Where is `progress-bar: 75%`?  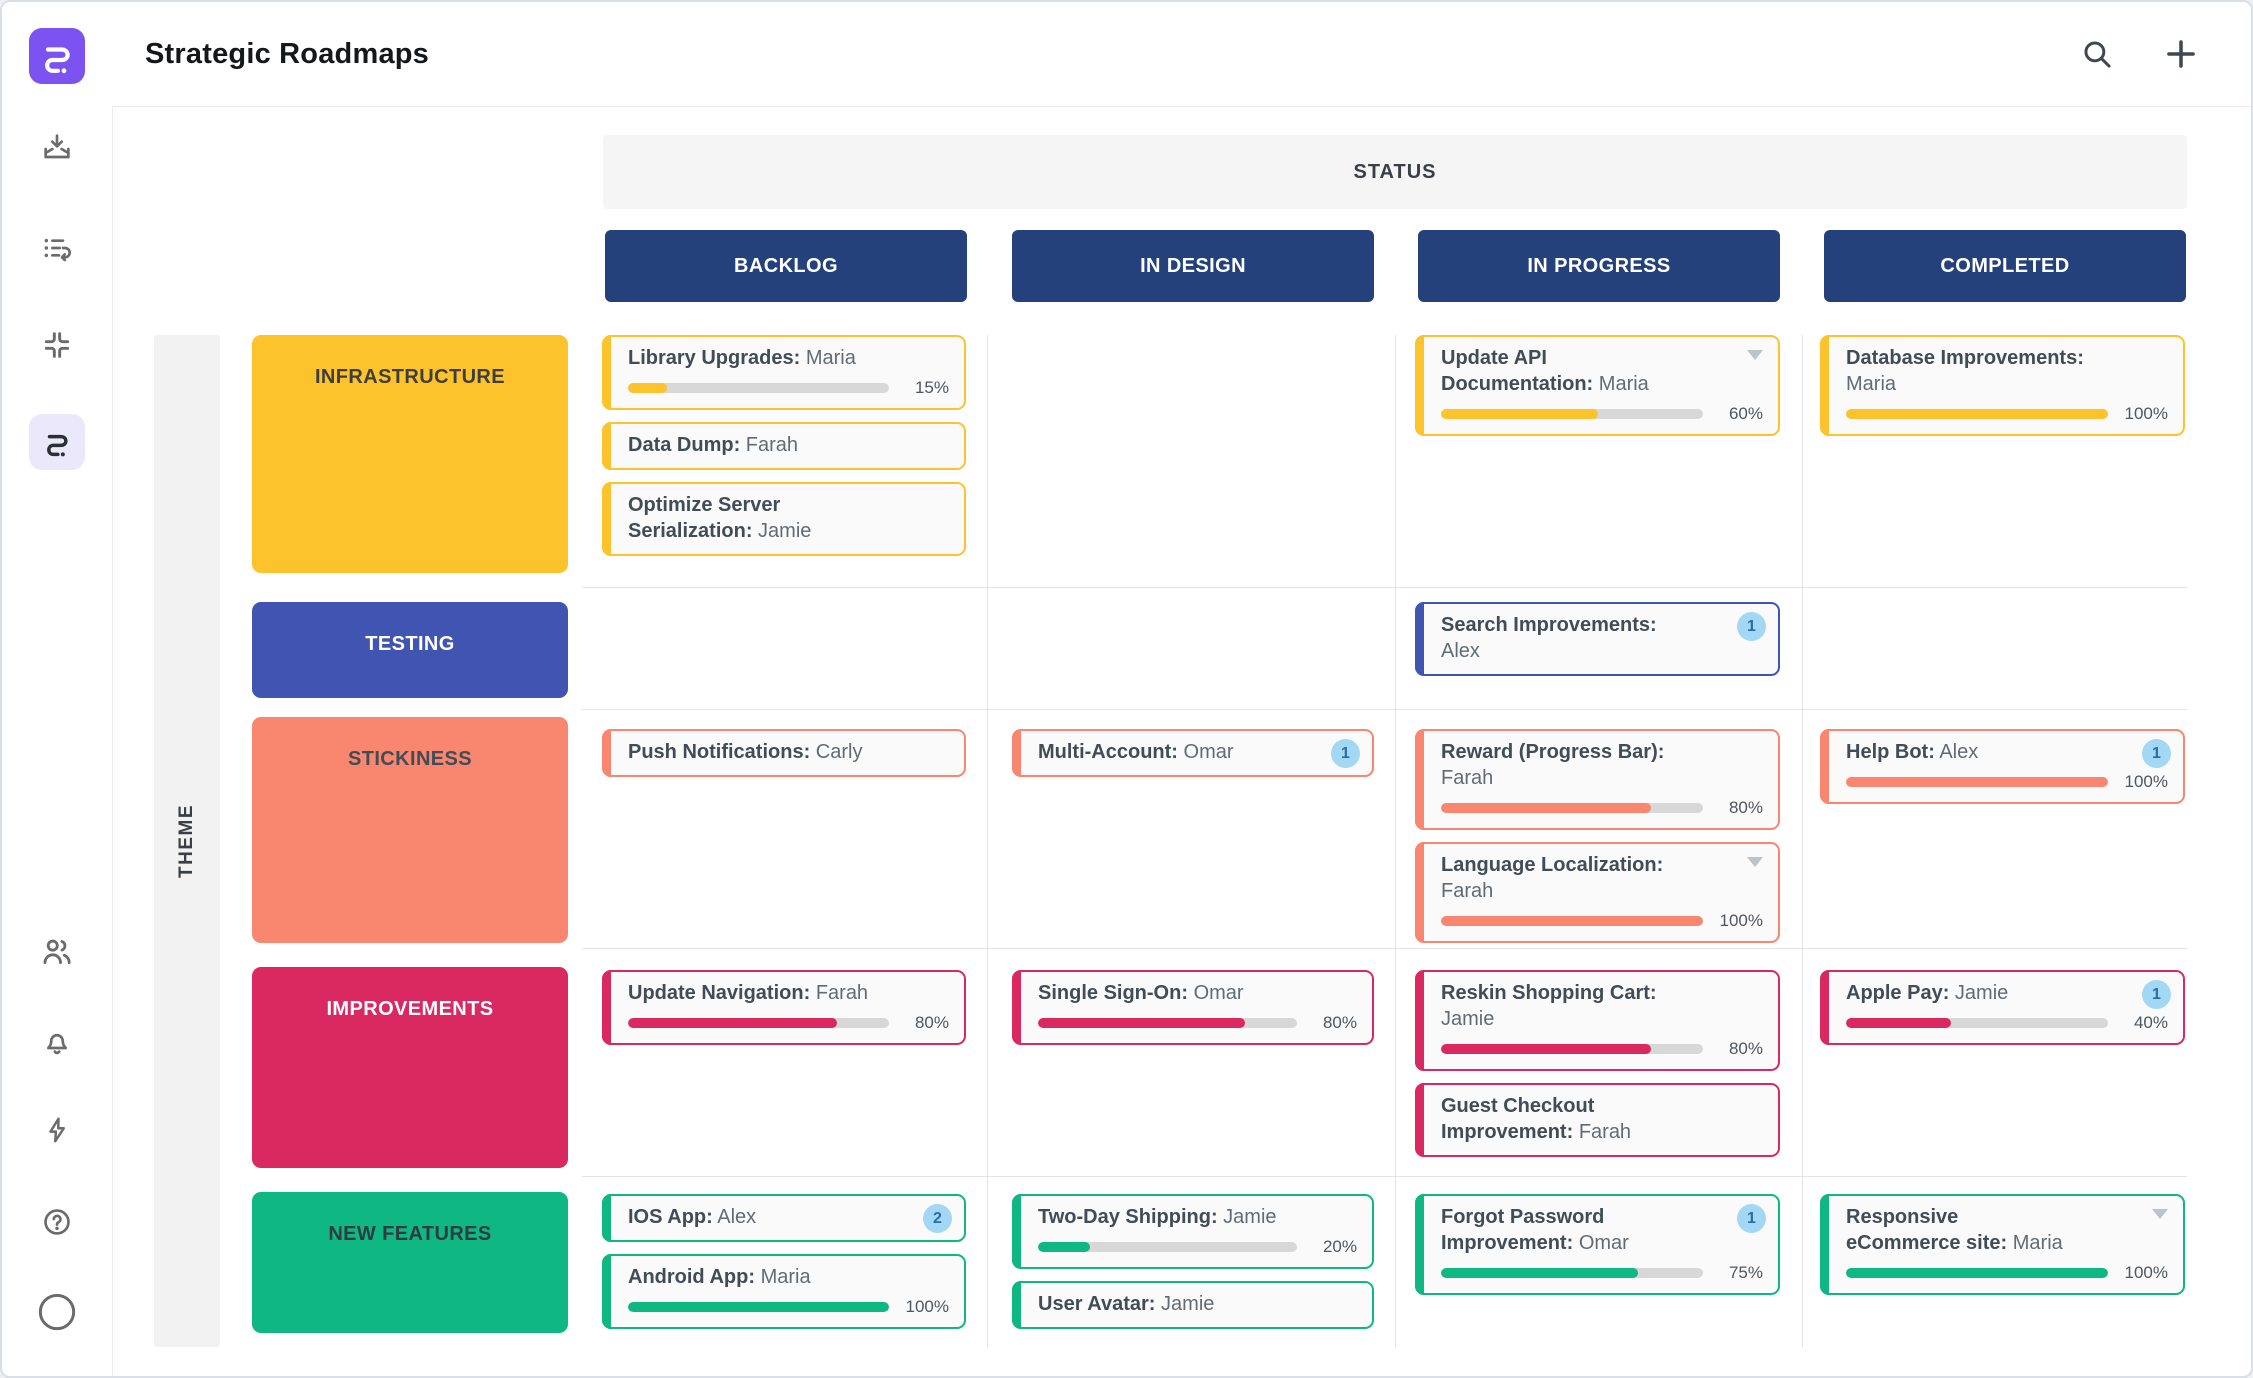 progress-bar: 75% is located at coordinates (1602, 1273).